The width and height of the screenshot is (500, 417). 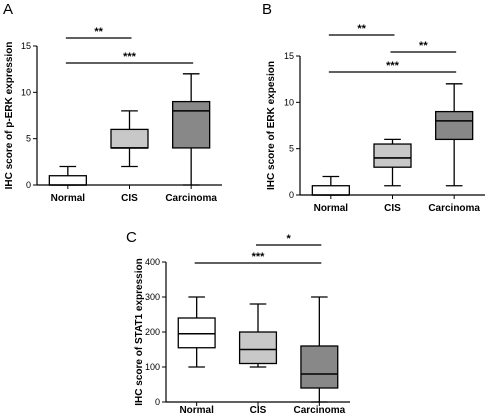 I want to click on panel-letter: B, so click(x=267, y=9).